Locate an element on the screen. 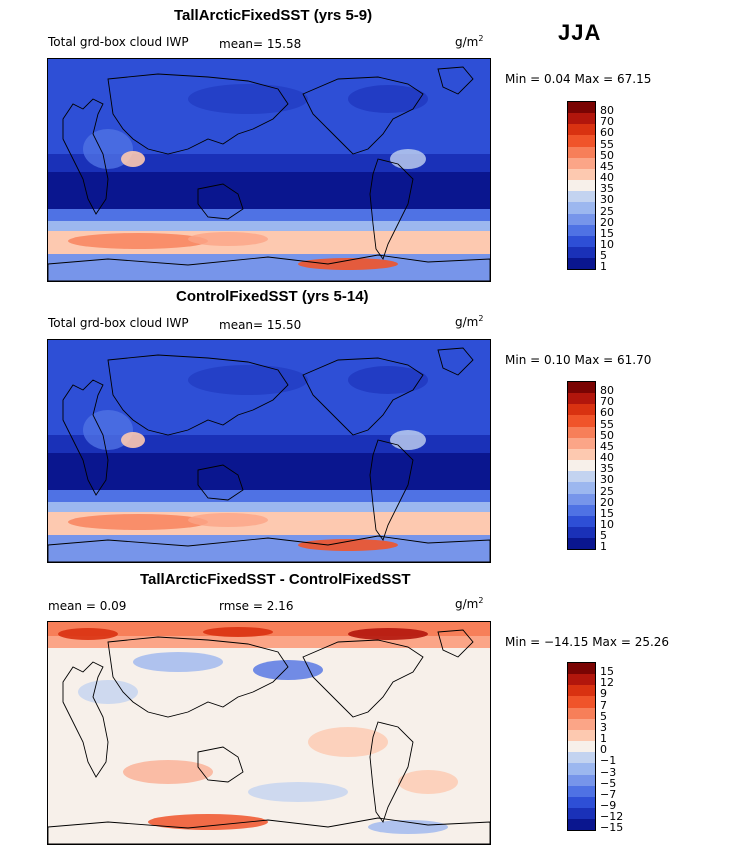 Image resolution: width=733 pixels, height=847 pixels. colorbar-level-label: 15 is located at coordinates (607, 233).